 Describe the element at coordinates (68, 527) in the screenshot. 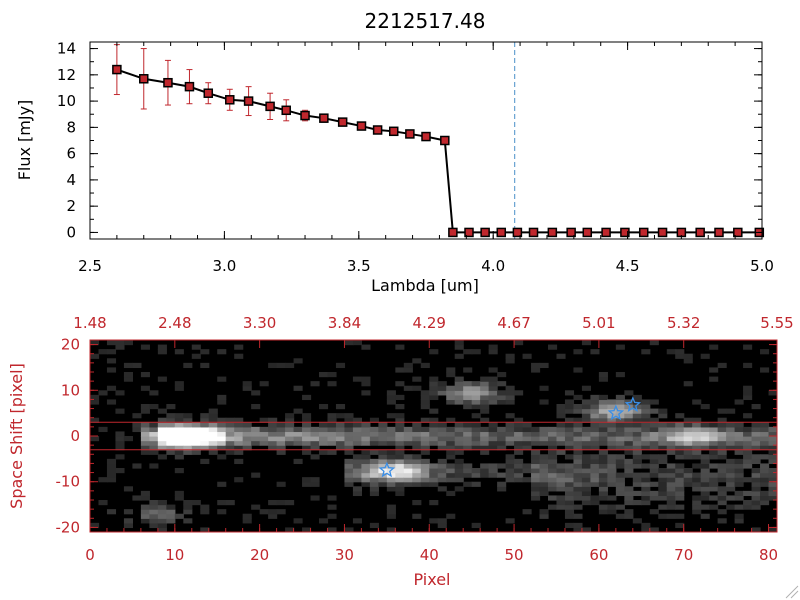

I see `image-y-tick-label: -20` at that location.